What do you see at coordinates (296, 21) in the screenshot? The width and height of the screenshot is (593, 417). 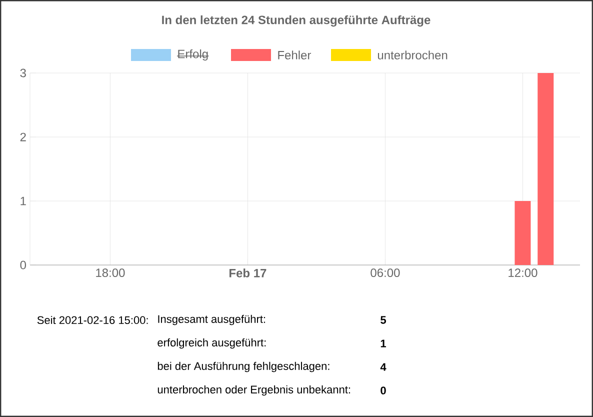 I see `chart-title: In den letzten 24 Stunden ausgeführte Aufträge` at bounding box center [296, 21].